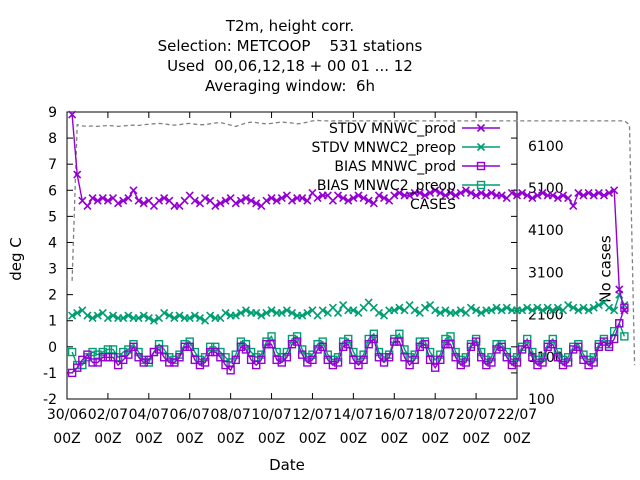 The image size is (640, 480). What do you see at coordinates (290, 26) in the screenshot?
I see `chart-title-line-1: T2m, height corr.` at bounding box center [290, 26].